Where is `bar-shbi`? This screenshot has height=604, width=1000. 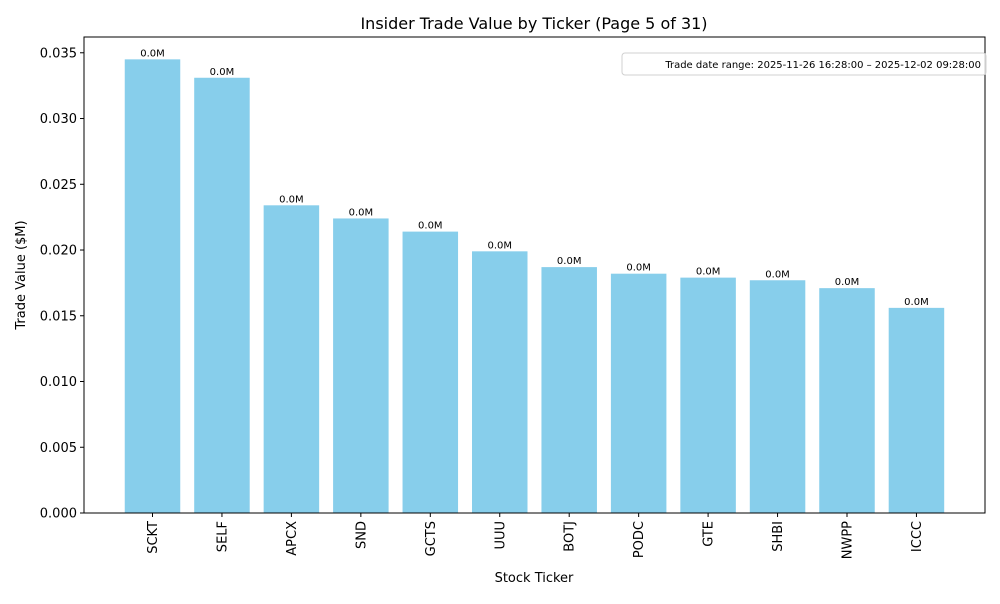 bar-shbi is located at coordinates (777, 396).